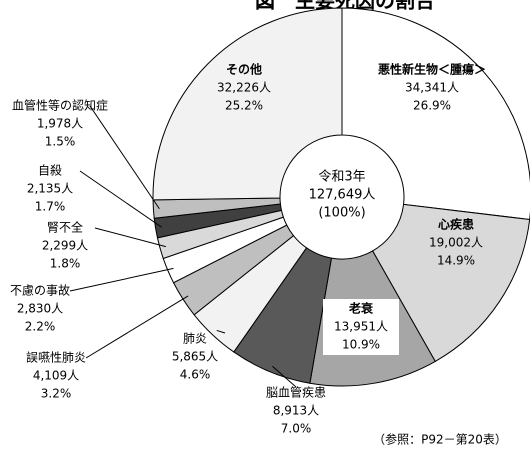 Image resolution: width=530 pixels, height=452 pixels. What do you see at coordinates (40, 309) in the screenshot?
I see `value-label: 2,830人` at bounding box center [40, 309].